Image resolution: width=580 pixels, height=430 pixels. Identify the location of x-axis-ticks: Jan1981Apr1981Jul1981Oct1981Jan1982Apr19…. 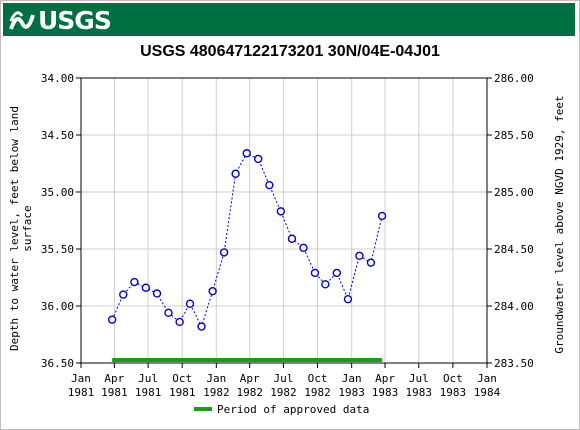
(284, 381).